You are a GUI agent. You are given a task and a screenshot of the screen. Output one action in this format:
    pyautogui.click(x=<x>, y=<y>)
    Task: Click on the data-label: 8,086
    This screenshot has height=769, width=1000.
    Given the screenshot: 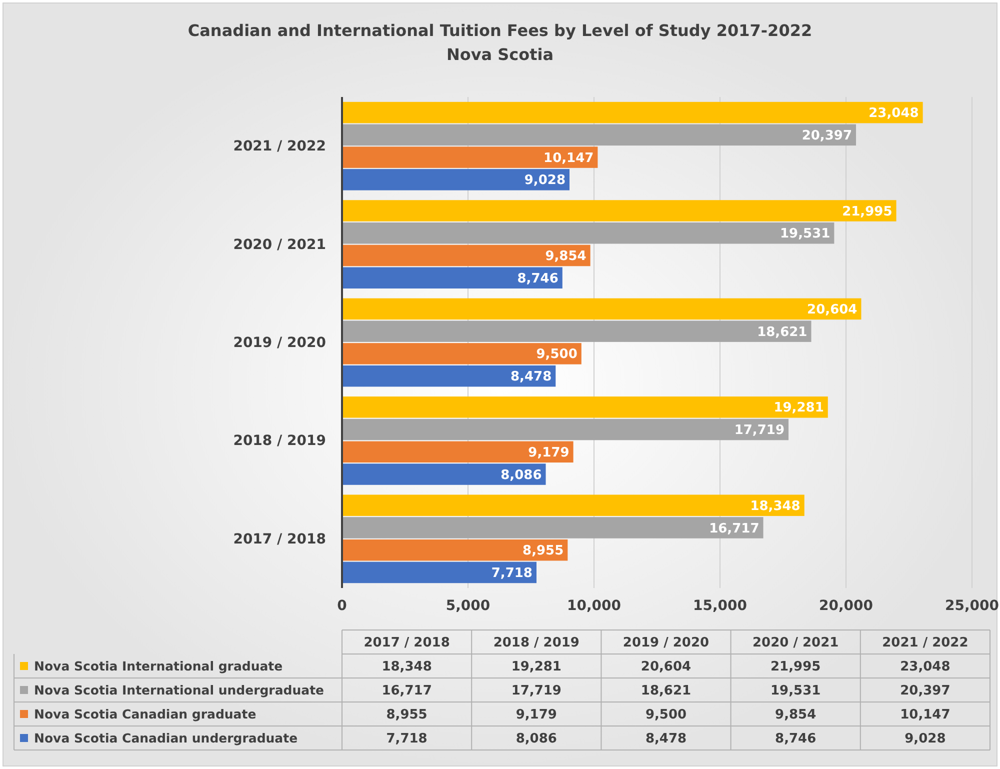 What is the action you would take?
    pyautogui.click(x=521, y=475)
    